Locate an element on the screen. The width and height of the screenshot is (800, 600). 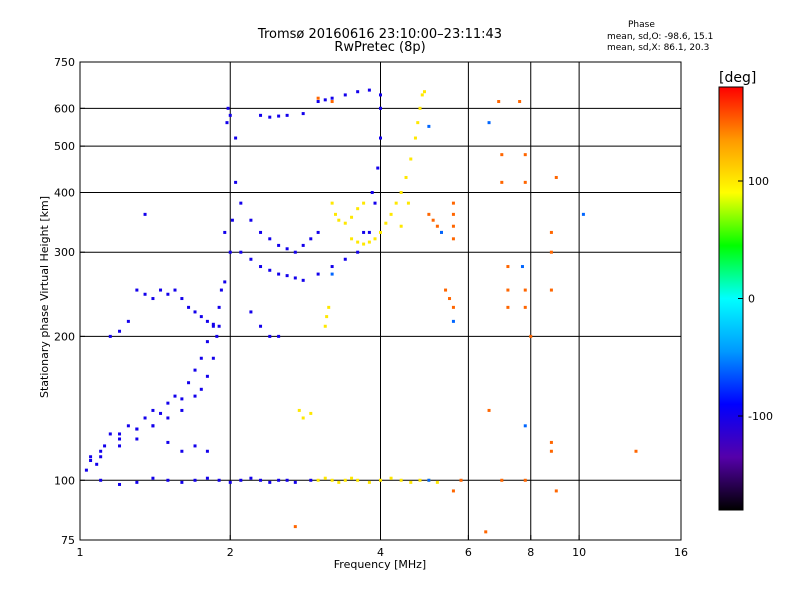
phase-stats-o-mode: mean, sd,O: -98.6, 15.1 is located at coordinates (660, 37).